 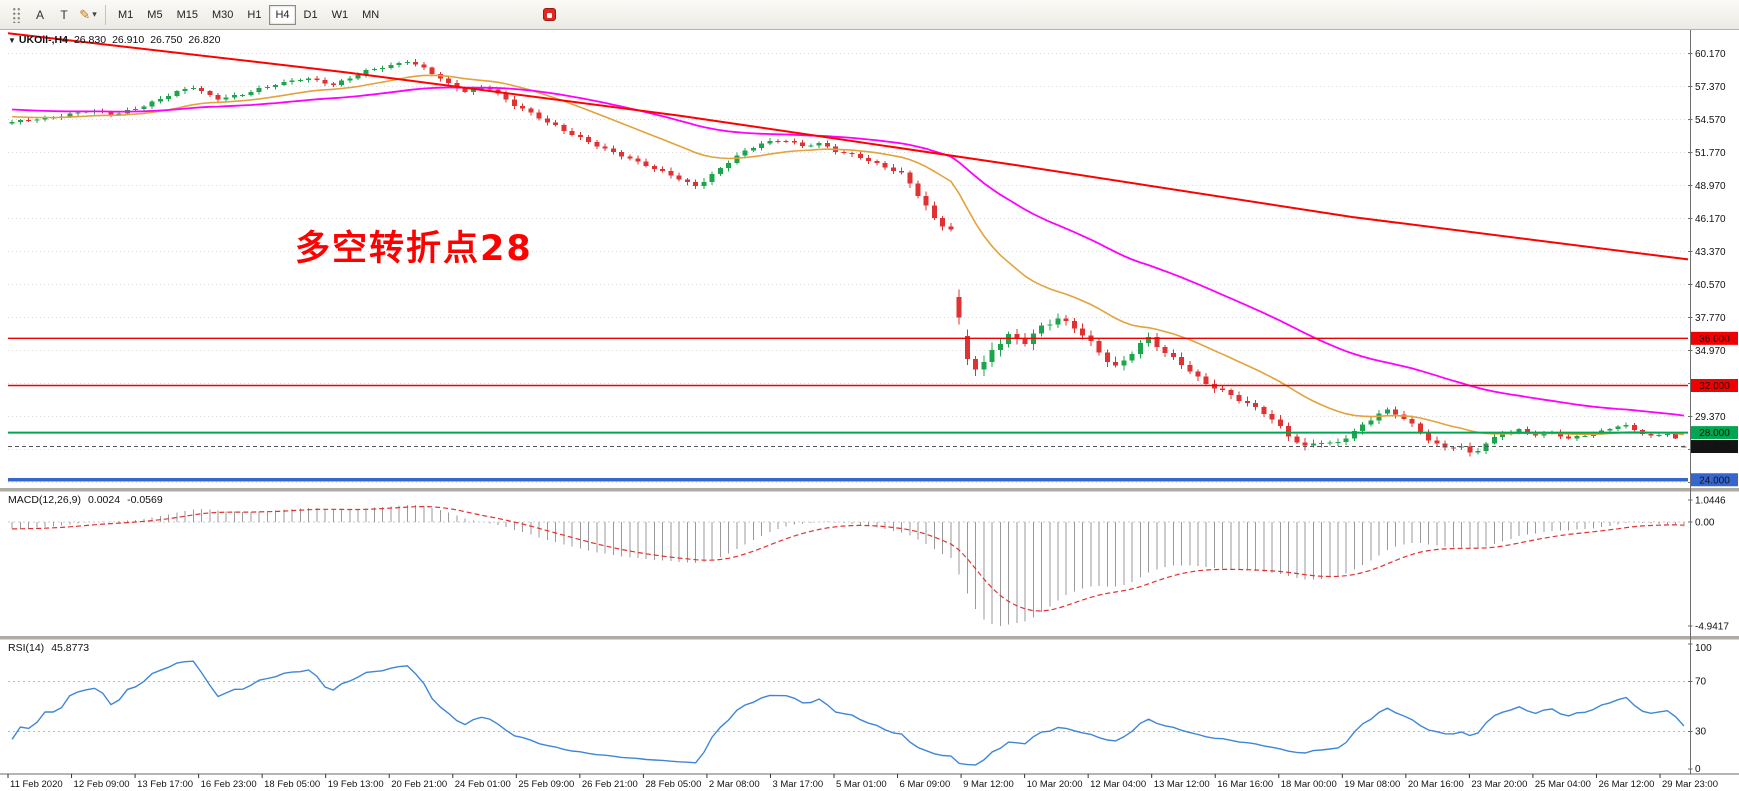 I want to click on time-axis-label: 6 Mar 09:00, so click(x=925, y=784).